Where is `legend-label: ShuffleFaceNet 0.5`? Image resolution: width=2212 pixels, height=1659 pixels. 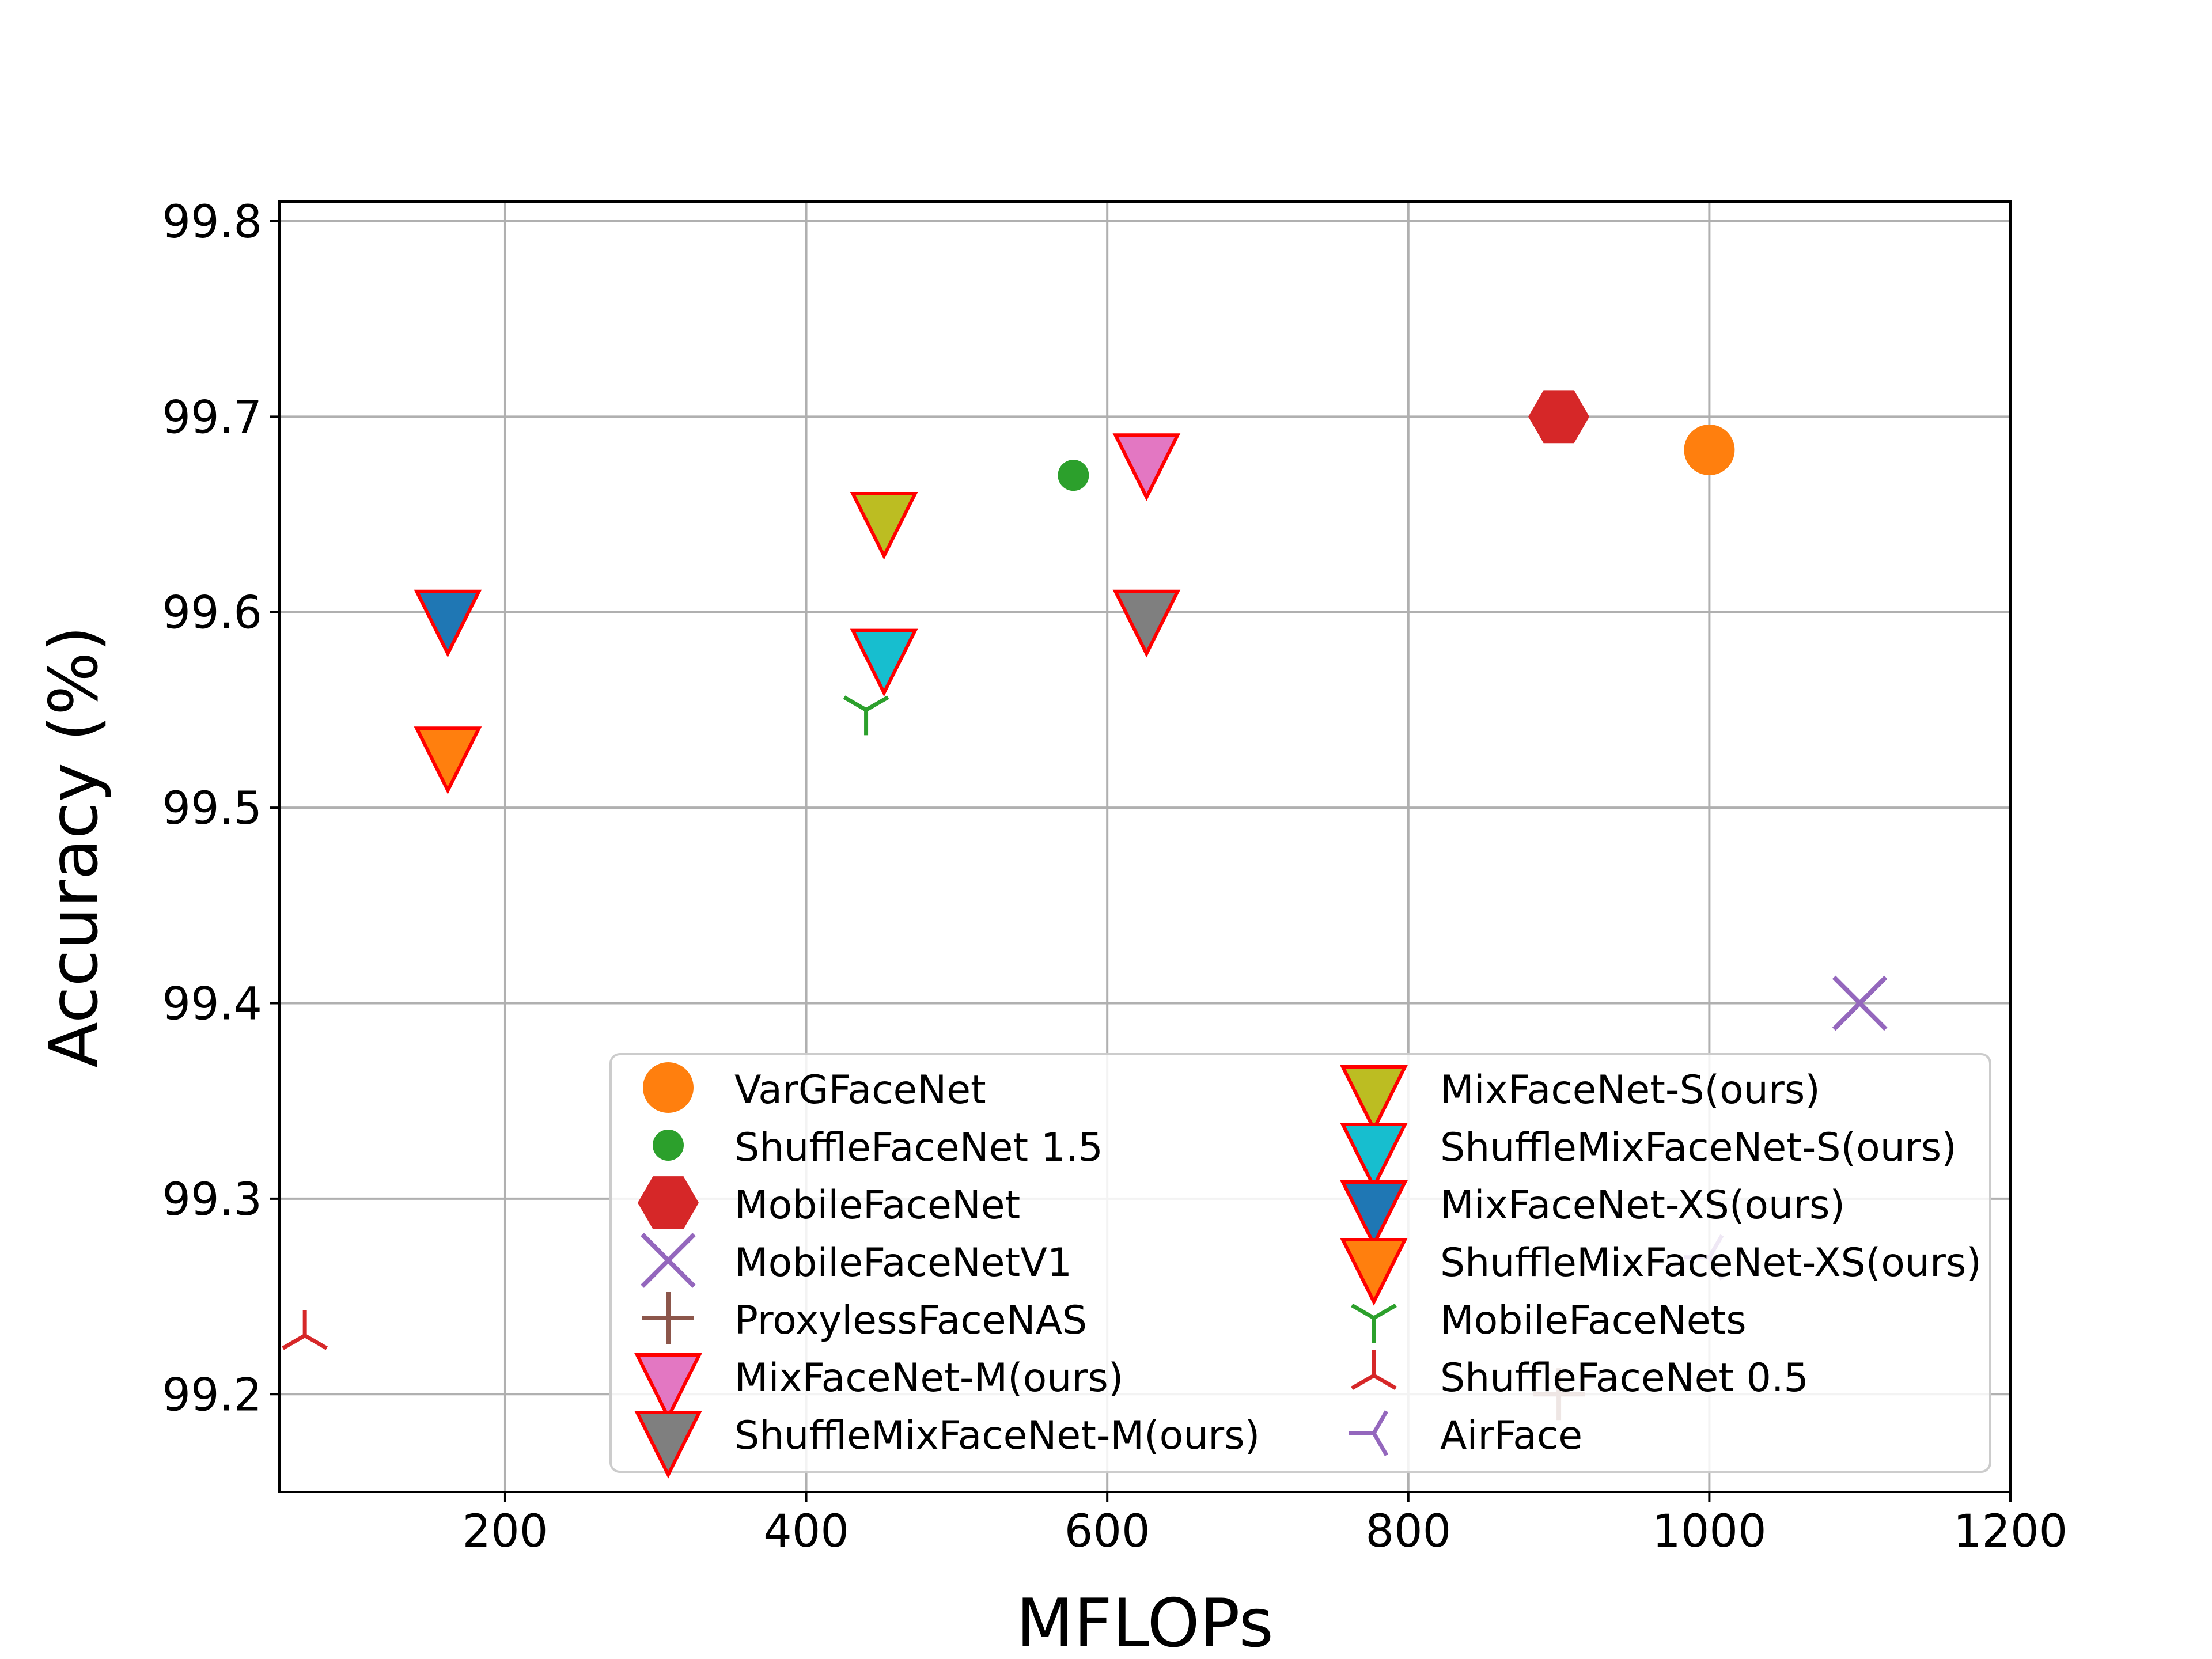
legend-label: ShuffleFaceNet 0.5 is located at coordinates (1624, 1378).